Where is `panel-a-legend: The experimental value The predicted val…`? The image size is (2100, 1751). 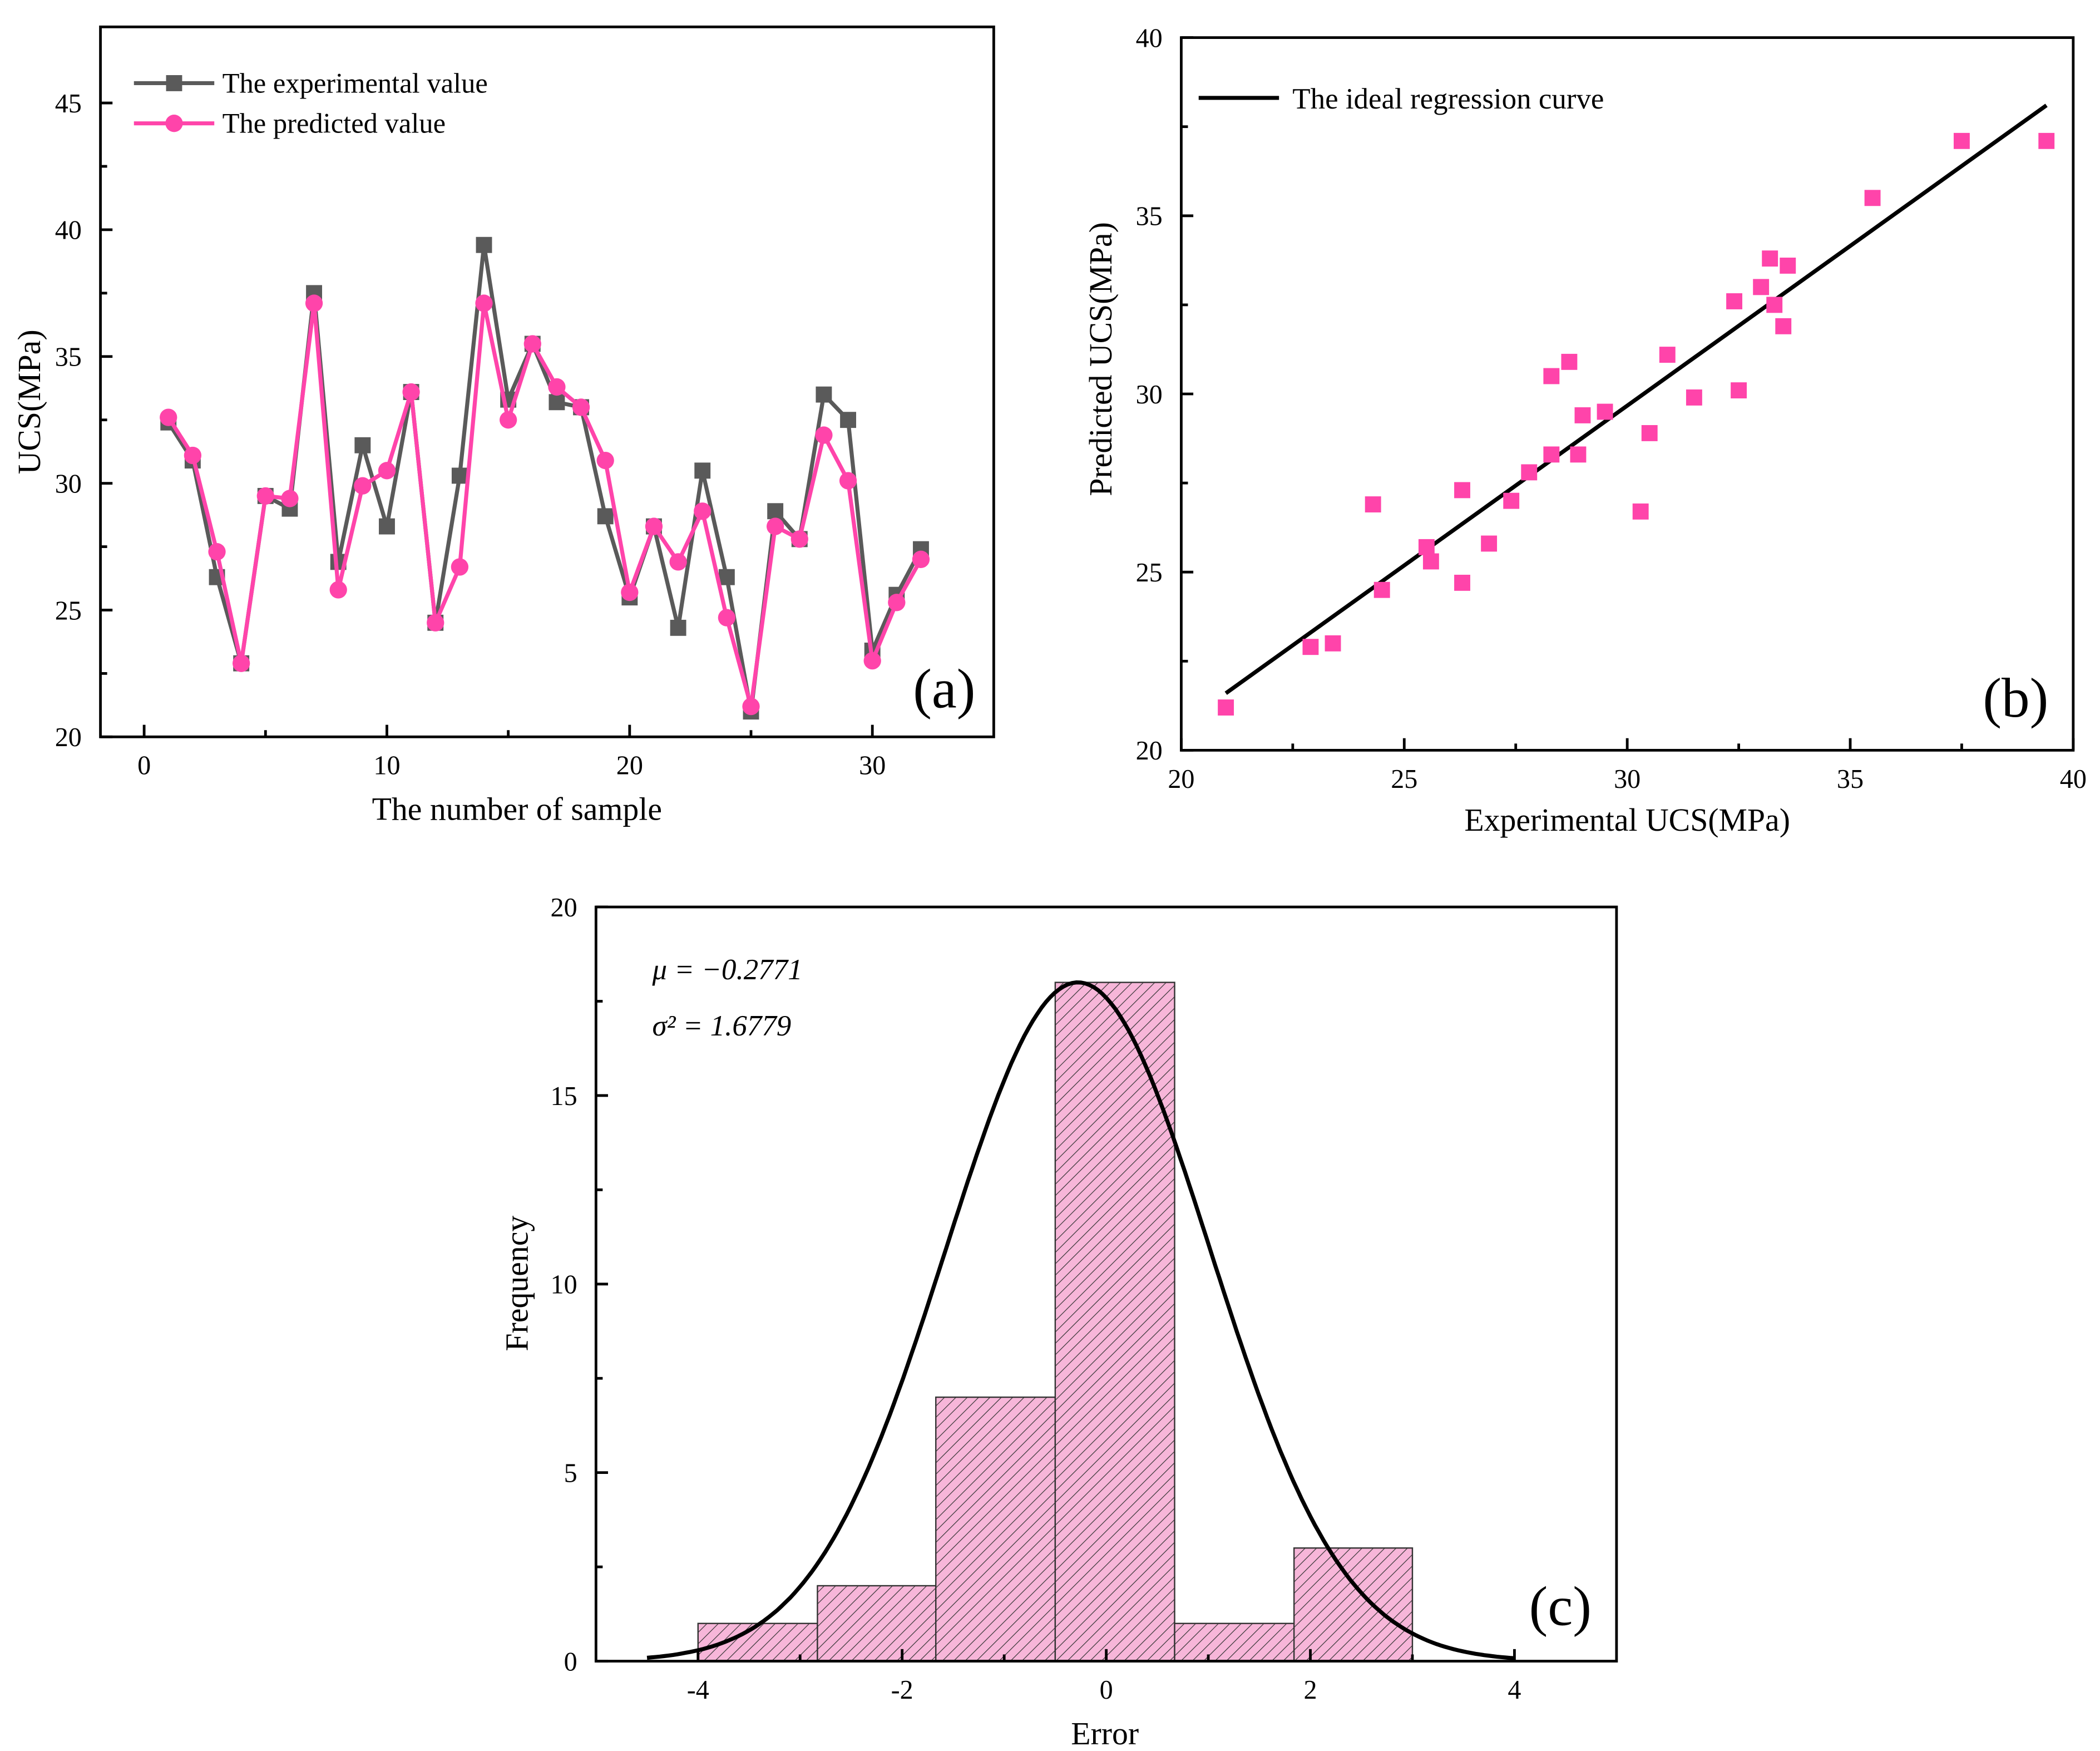
panel-a-legend: The experimental value The predicted val… is located at coordinates (311, 103).